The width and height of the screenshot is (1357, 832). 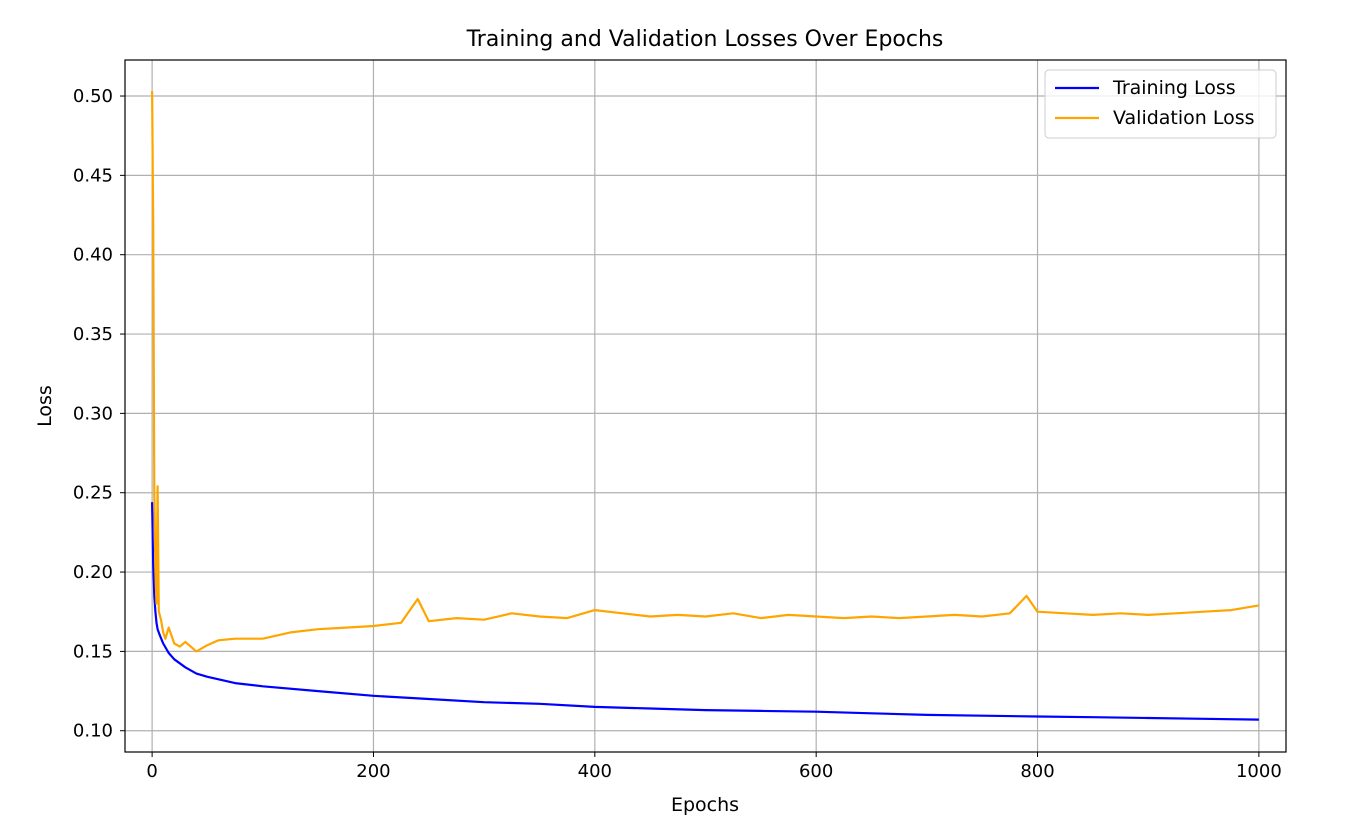 I want to click on y-tick-label: 0.15, so click(x=93, y=651).